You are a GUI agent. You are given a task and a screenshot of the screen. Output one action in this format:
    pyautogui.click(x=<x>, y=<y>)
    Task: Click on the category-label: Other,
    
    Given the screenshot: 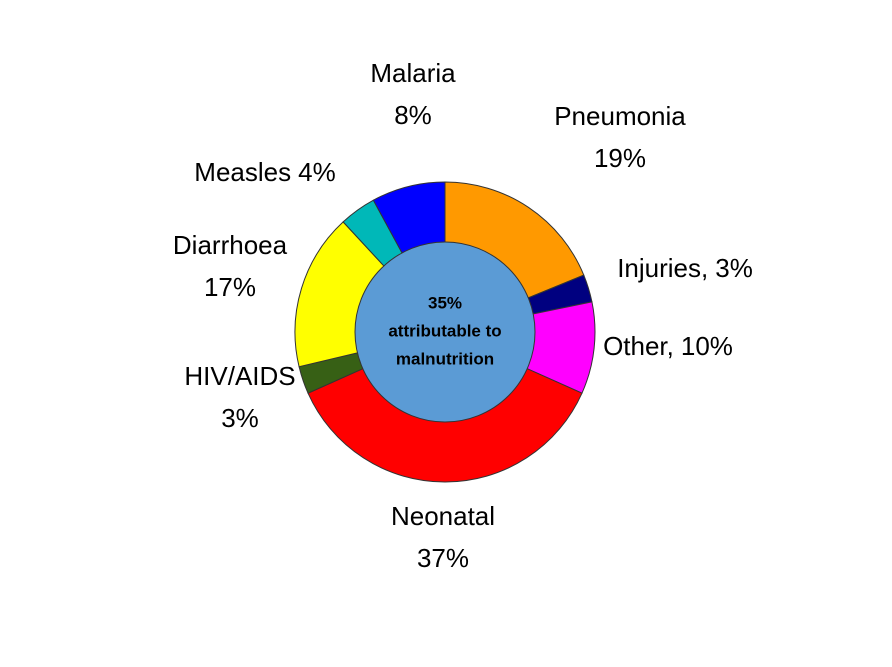 What is the action you would take?
    pyautogui.click(x=638, y=346)
    